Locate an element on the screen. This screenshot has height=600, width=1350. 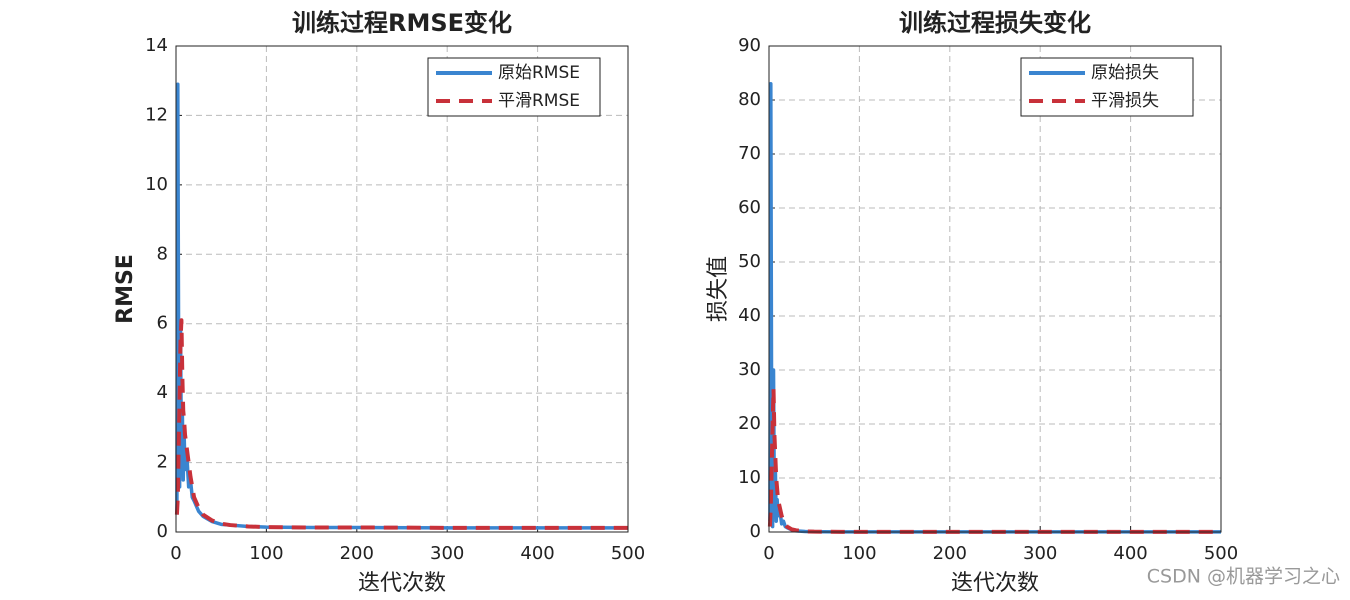
y-tick-label: 30 is located at coordinates (749, 369).